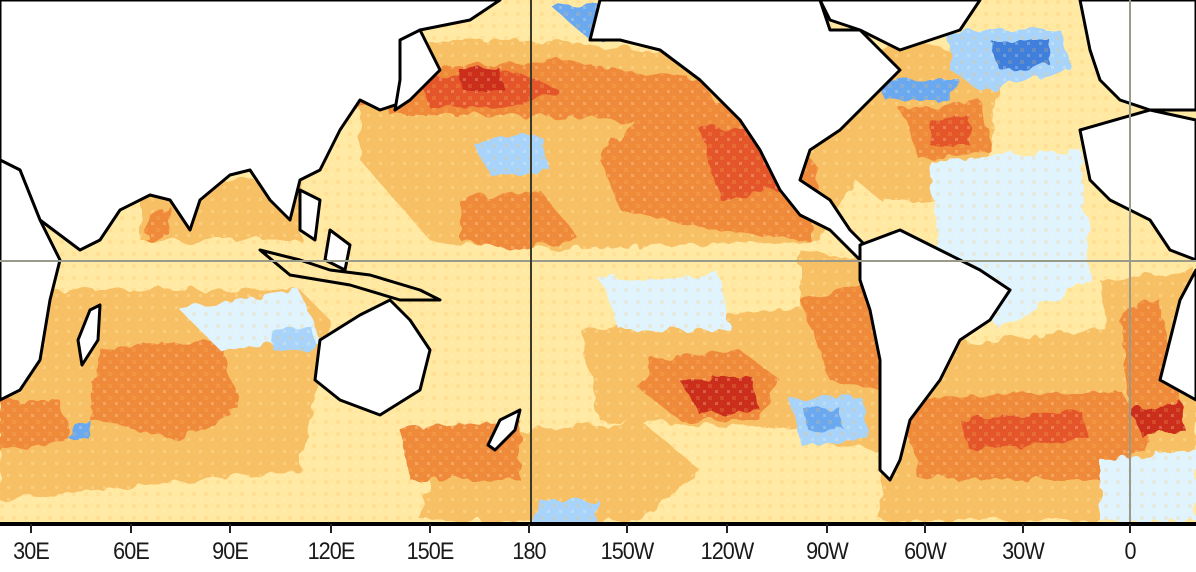 This screenshot has height=572, width=1196. Describe the element at coordinates (529, 551) in the screenshot. I see `tick-label-180: 180` at that location.